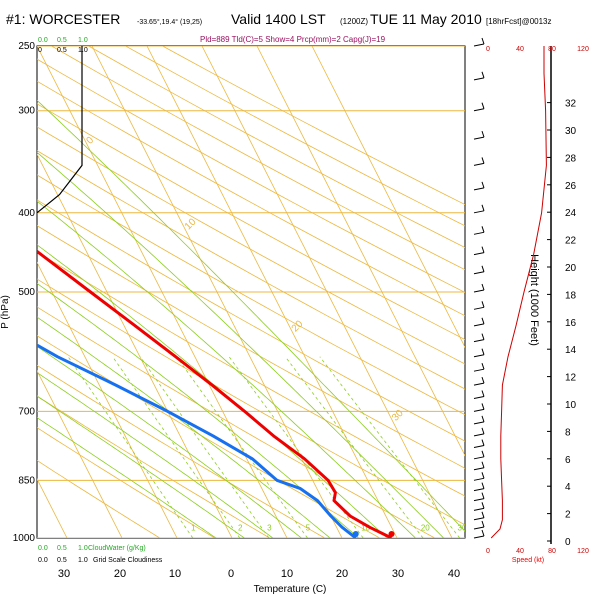 This screenshot has width=600, height=600. Describe the element at coordinates (520, 49) in the screenshot. I see `speed-top-tick: 40` at that location.